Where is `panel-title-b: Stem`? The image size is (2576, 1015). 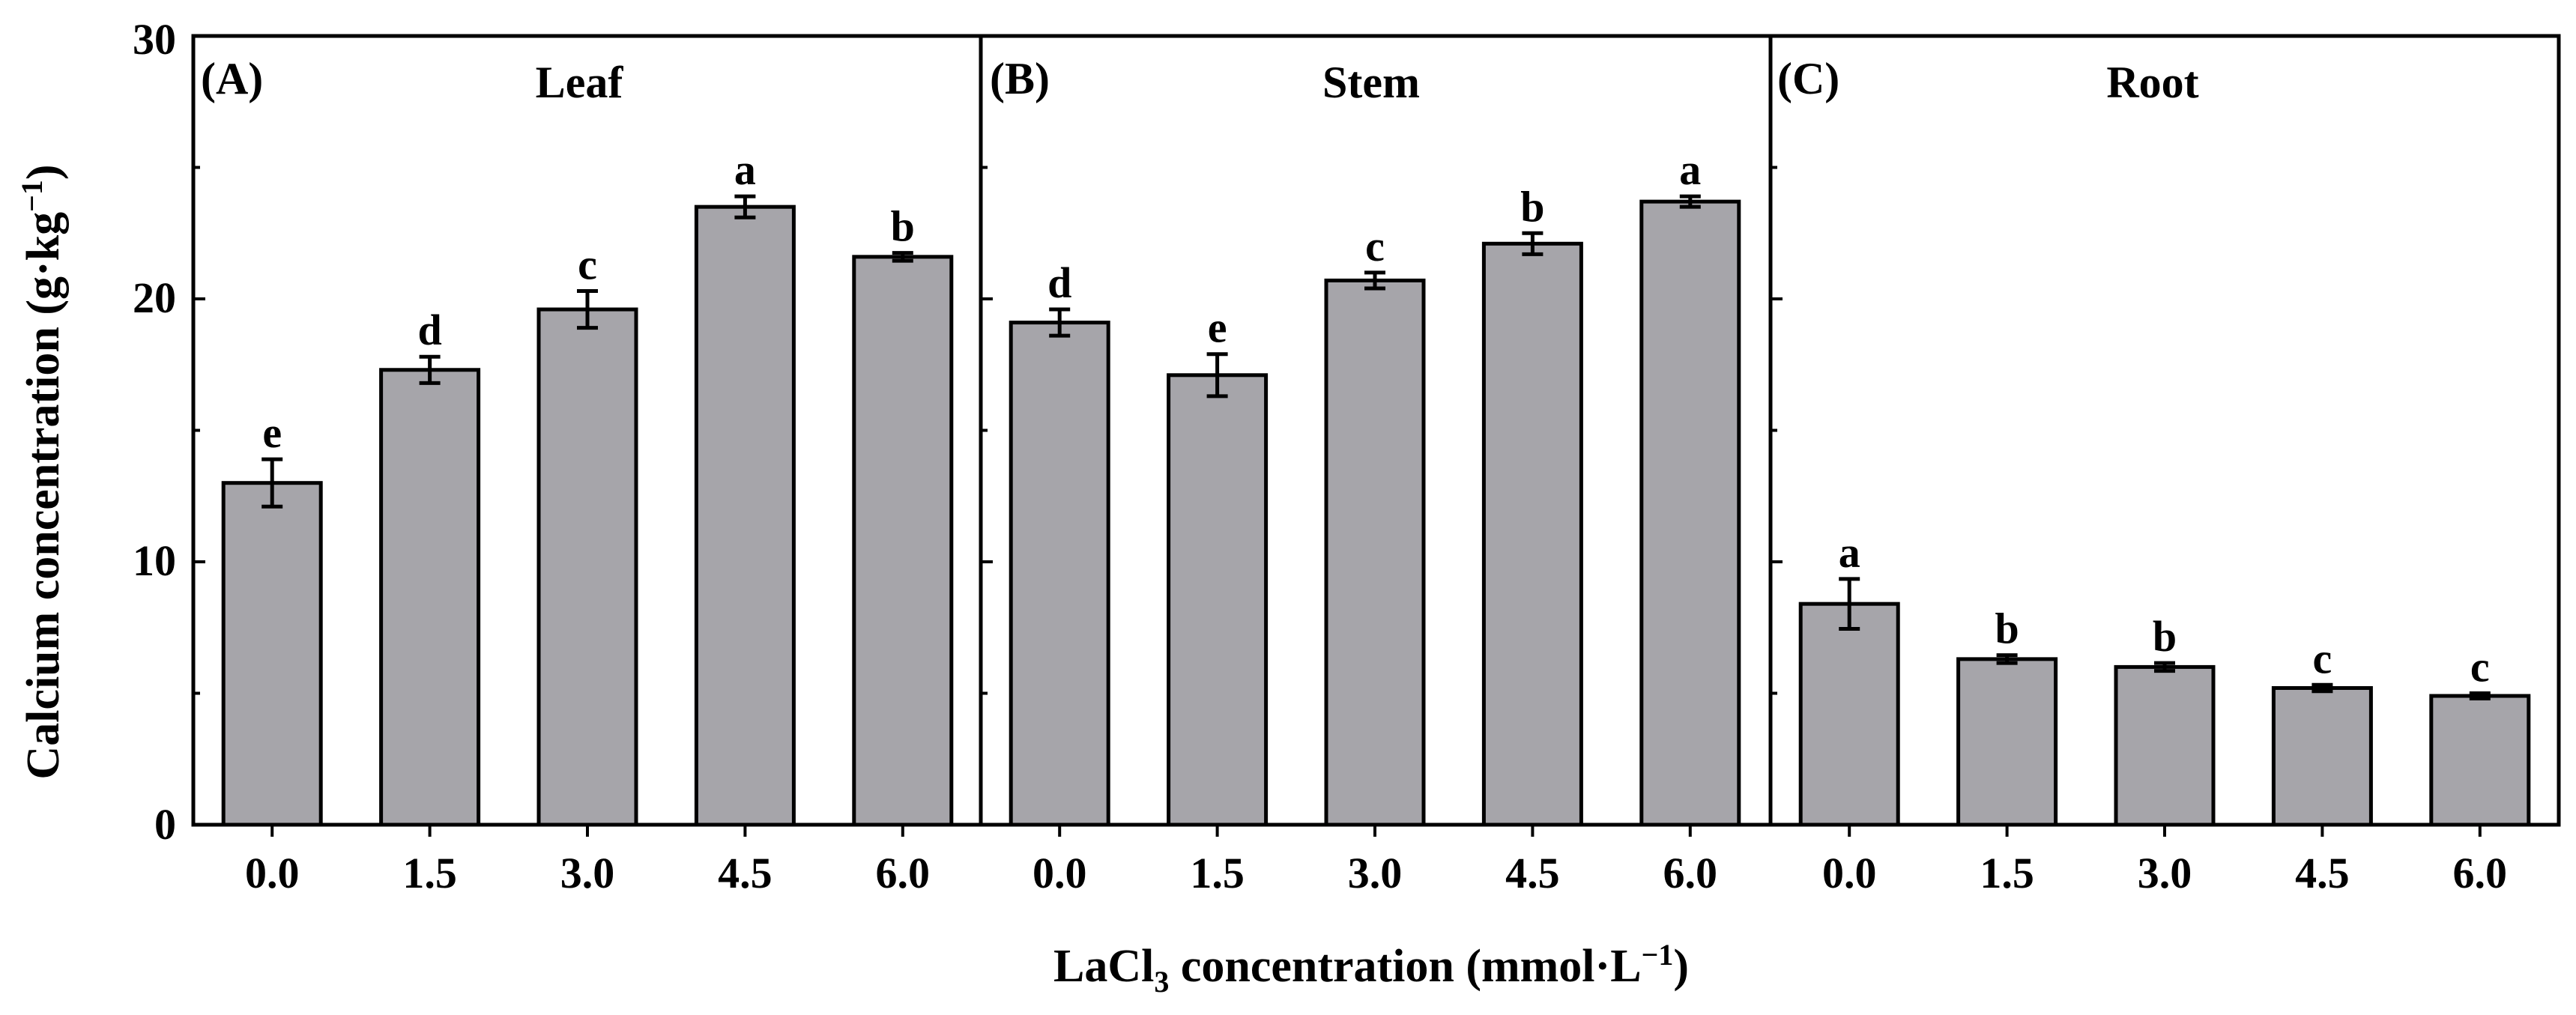
panel-title-b: Stem is located at coordinates (1371, 82).